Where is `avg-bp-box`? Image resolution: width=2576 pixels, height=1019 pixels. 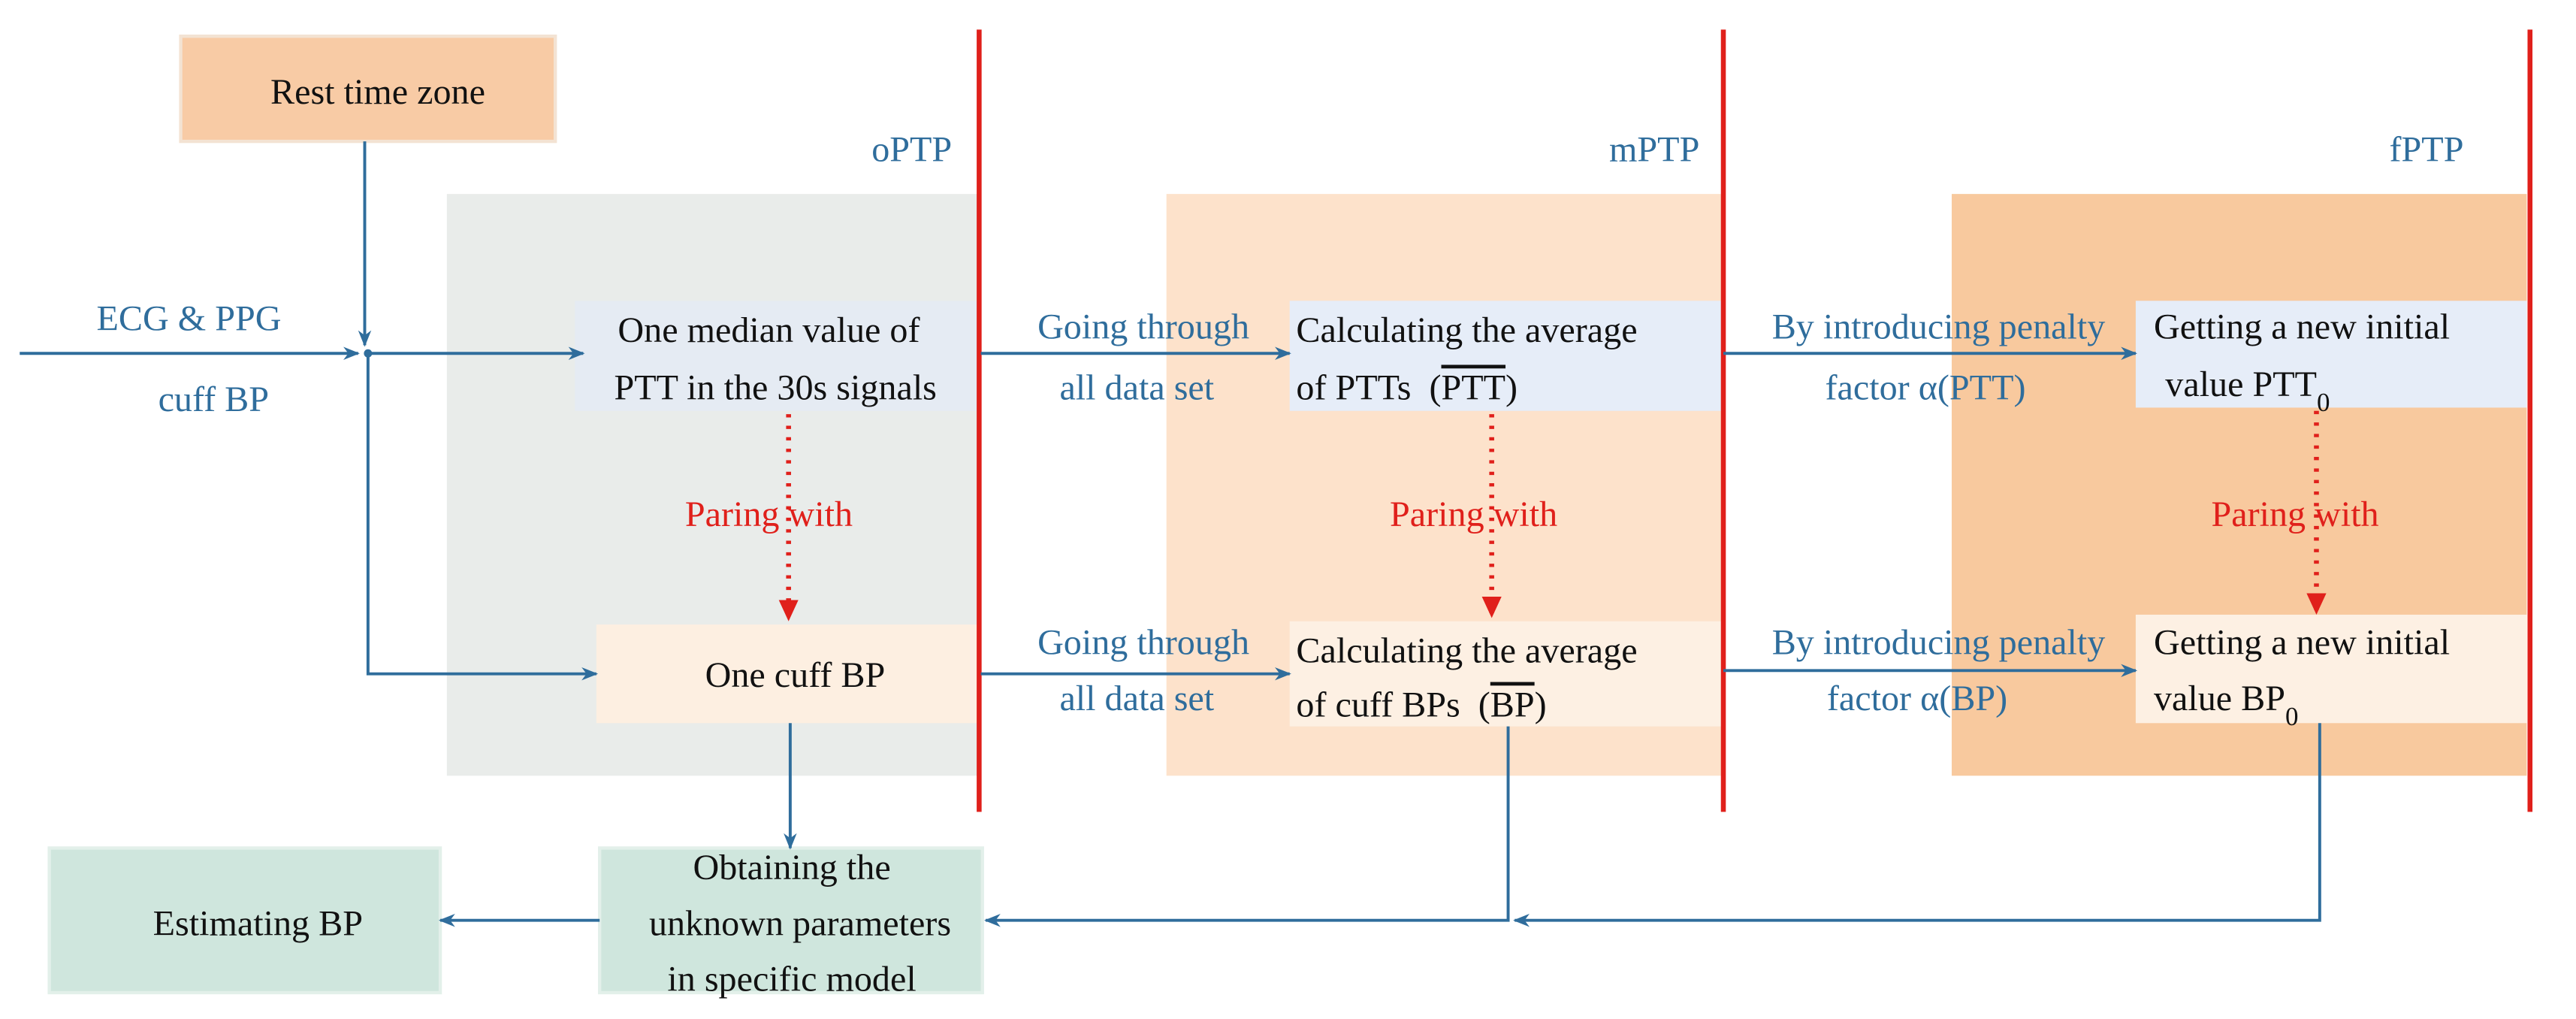
avg-bp-box is located at coordinates (1505, 674).